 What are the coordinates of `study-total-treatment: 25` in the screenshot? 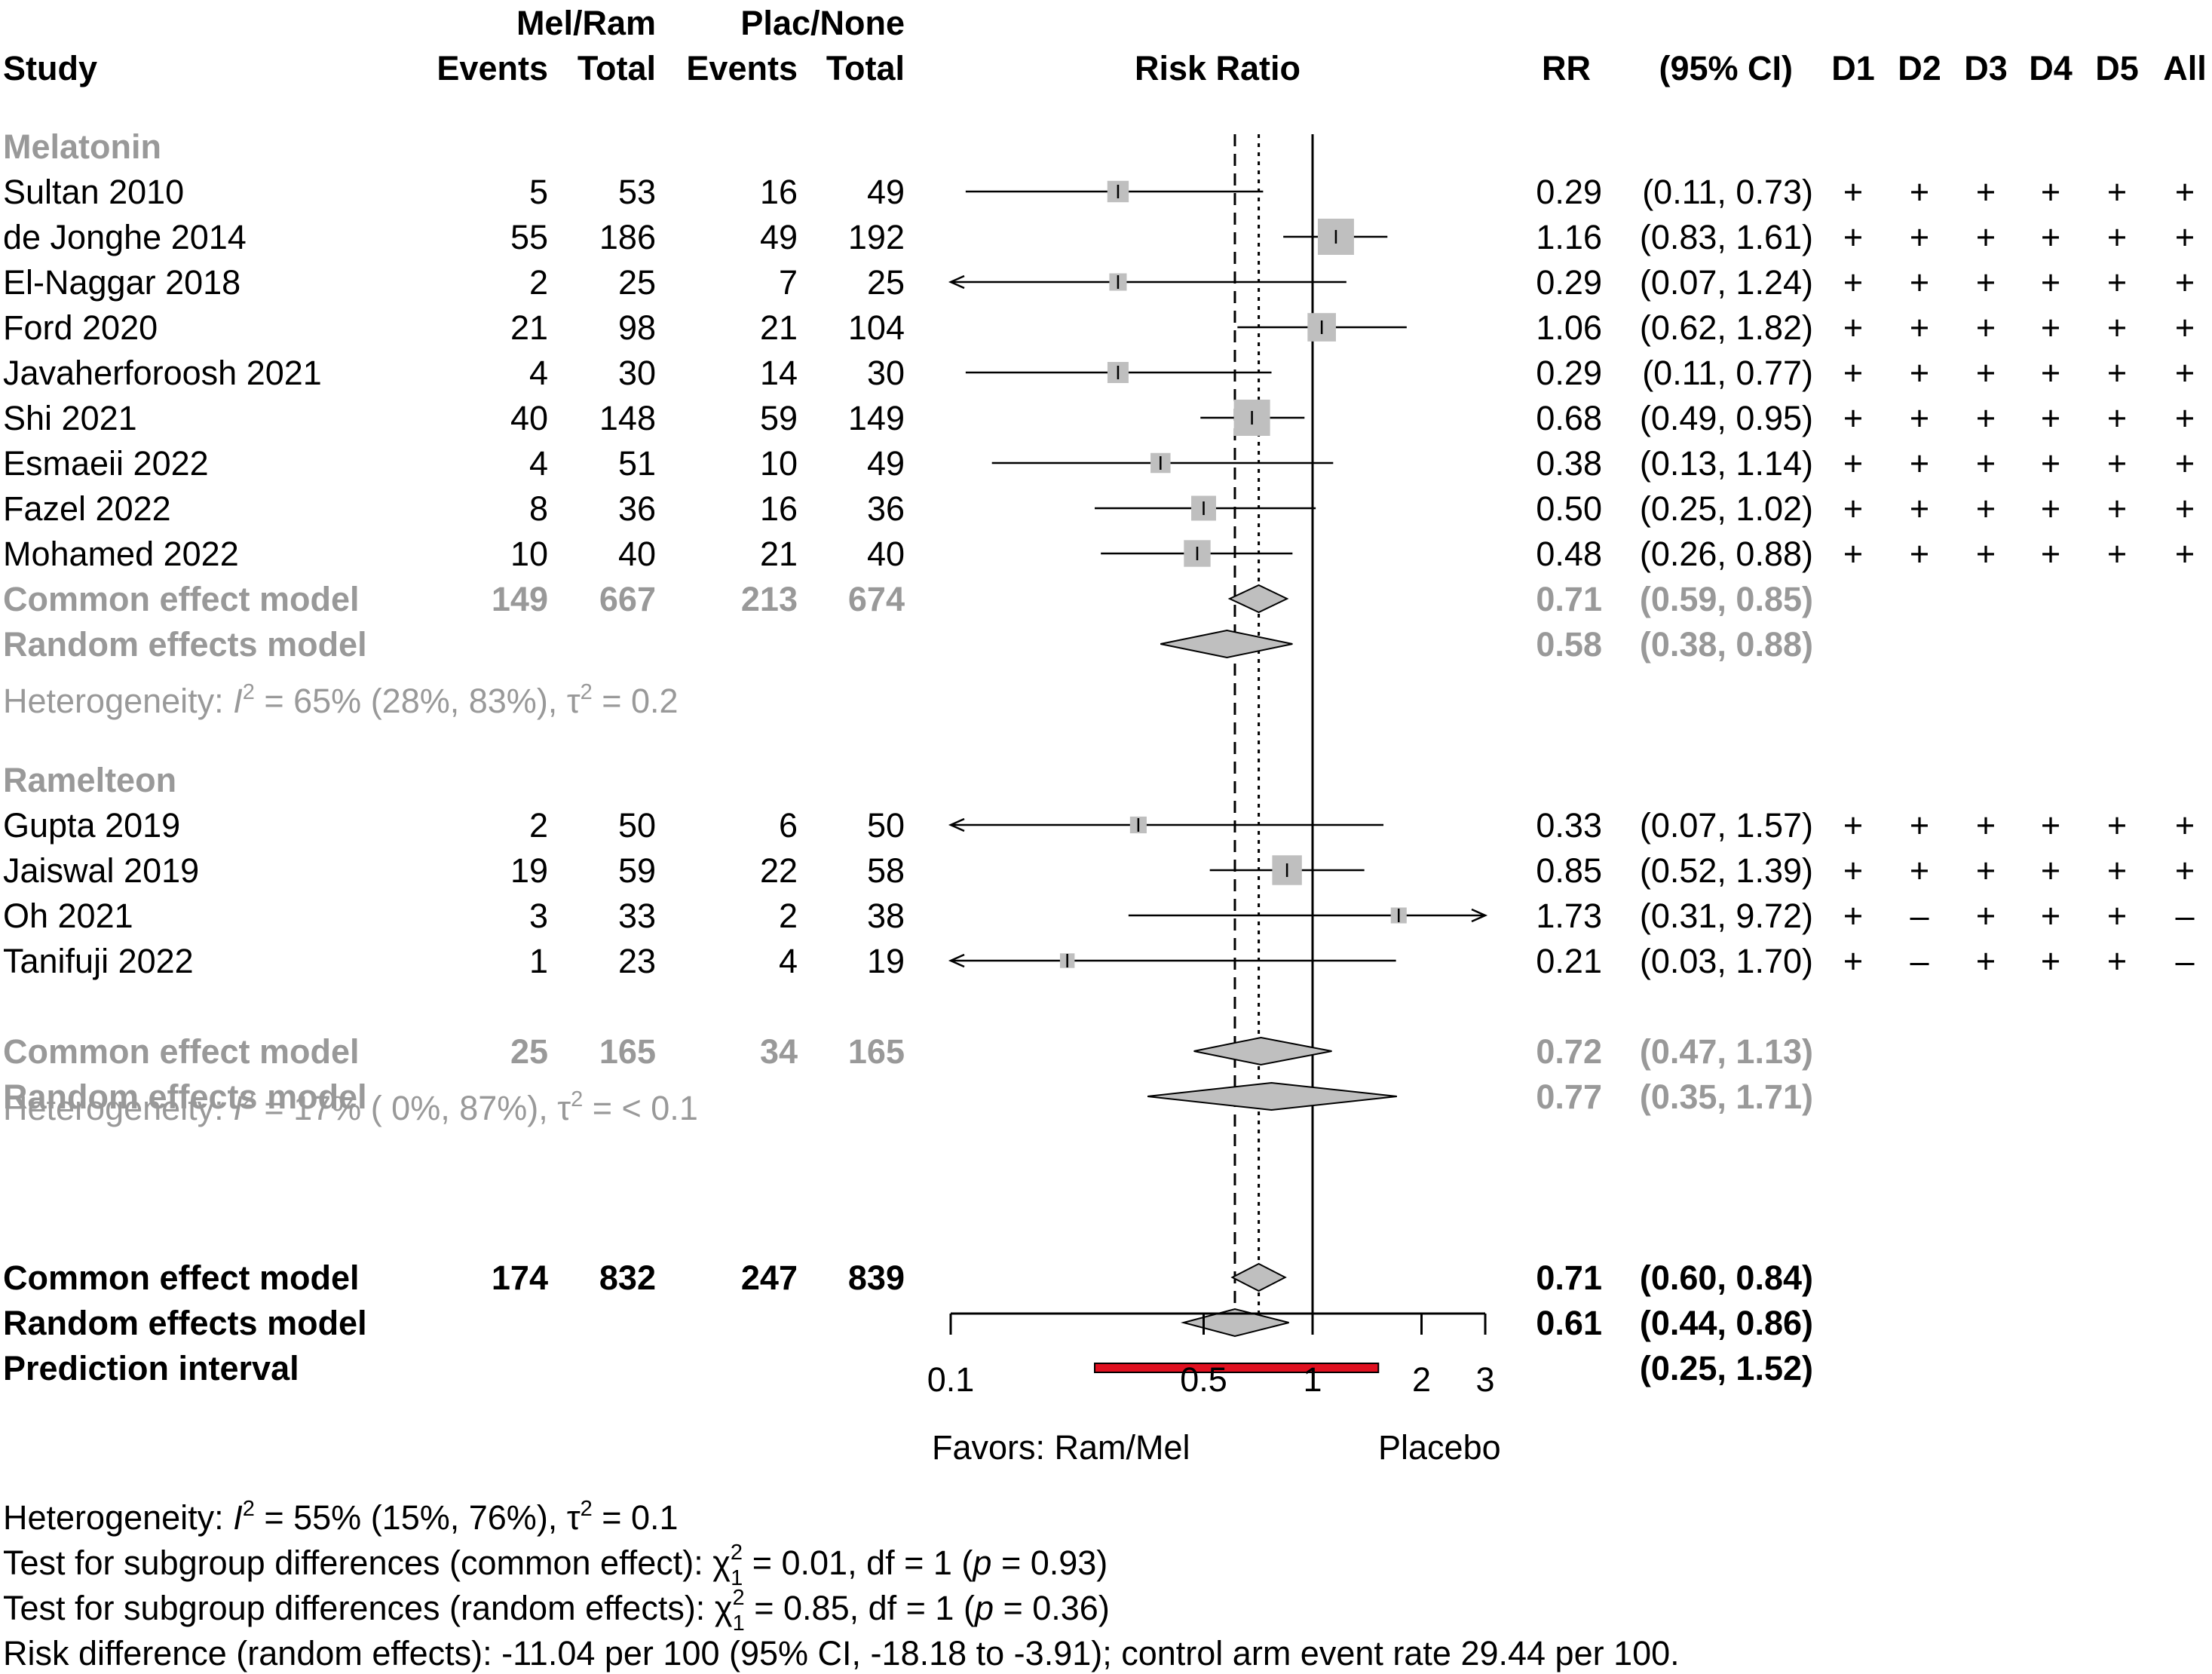 It's located at (637, 282).